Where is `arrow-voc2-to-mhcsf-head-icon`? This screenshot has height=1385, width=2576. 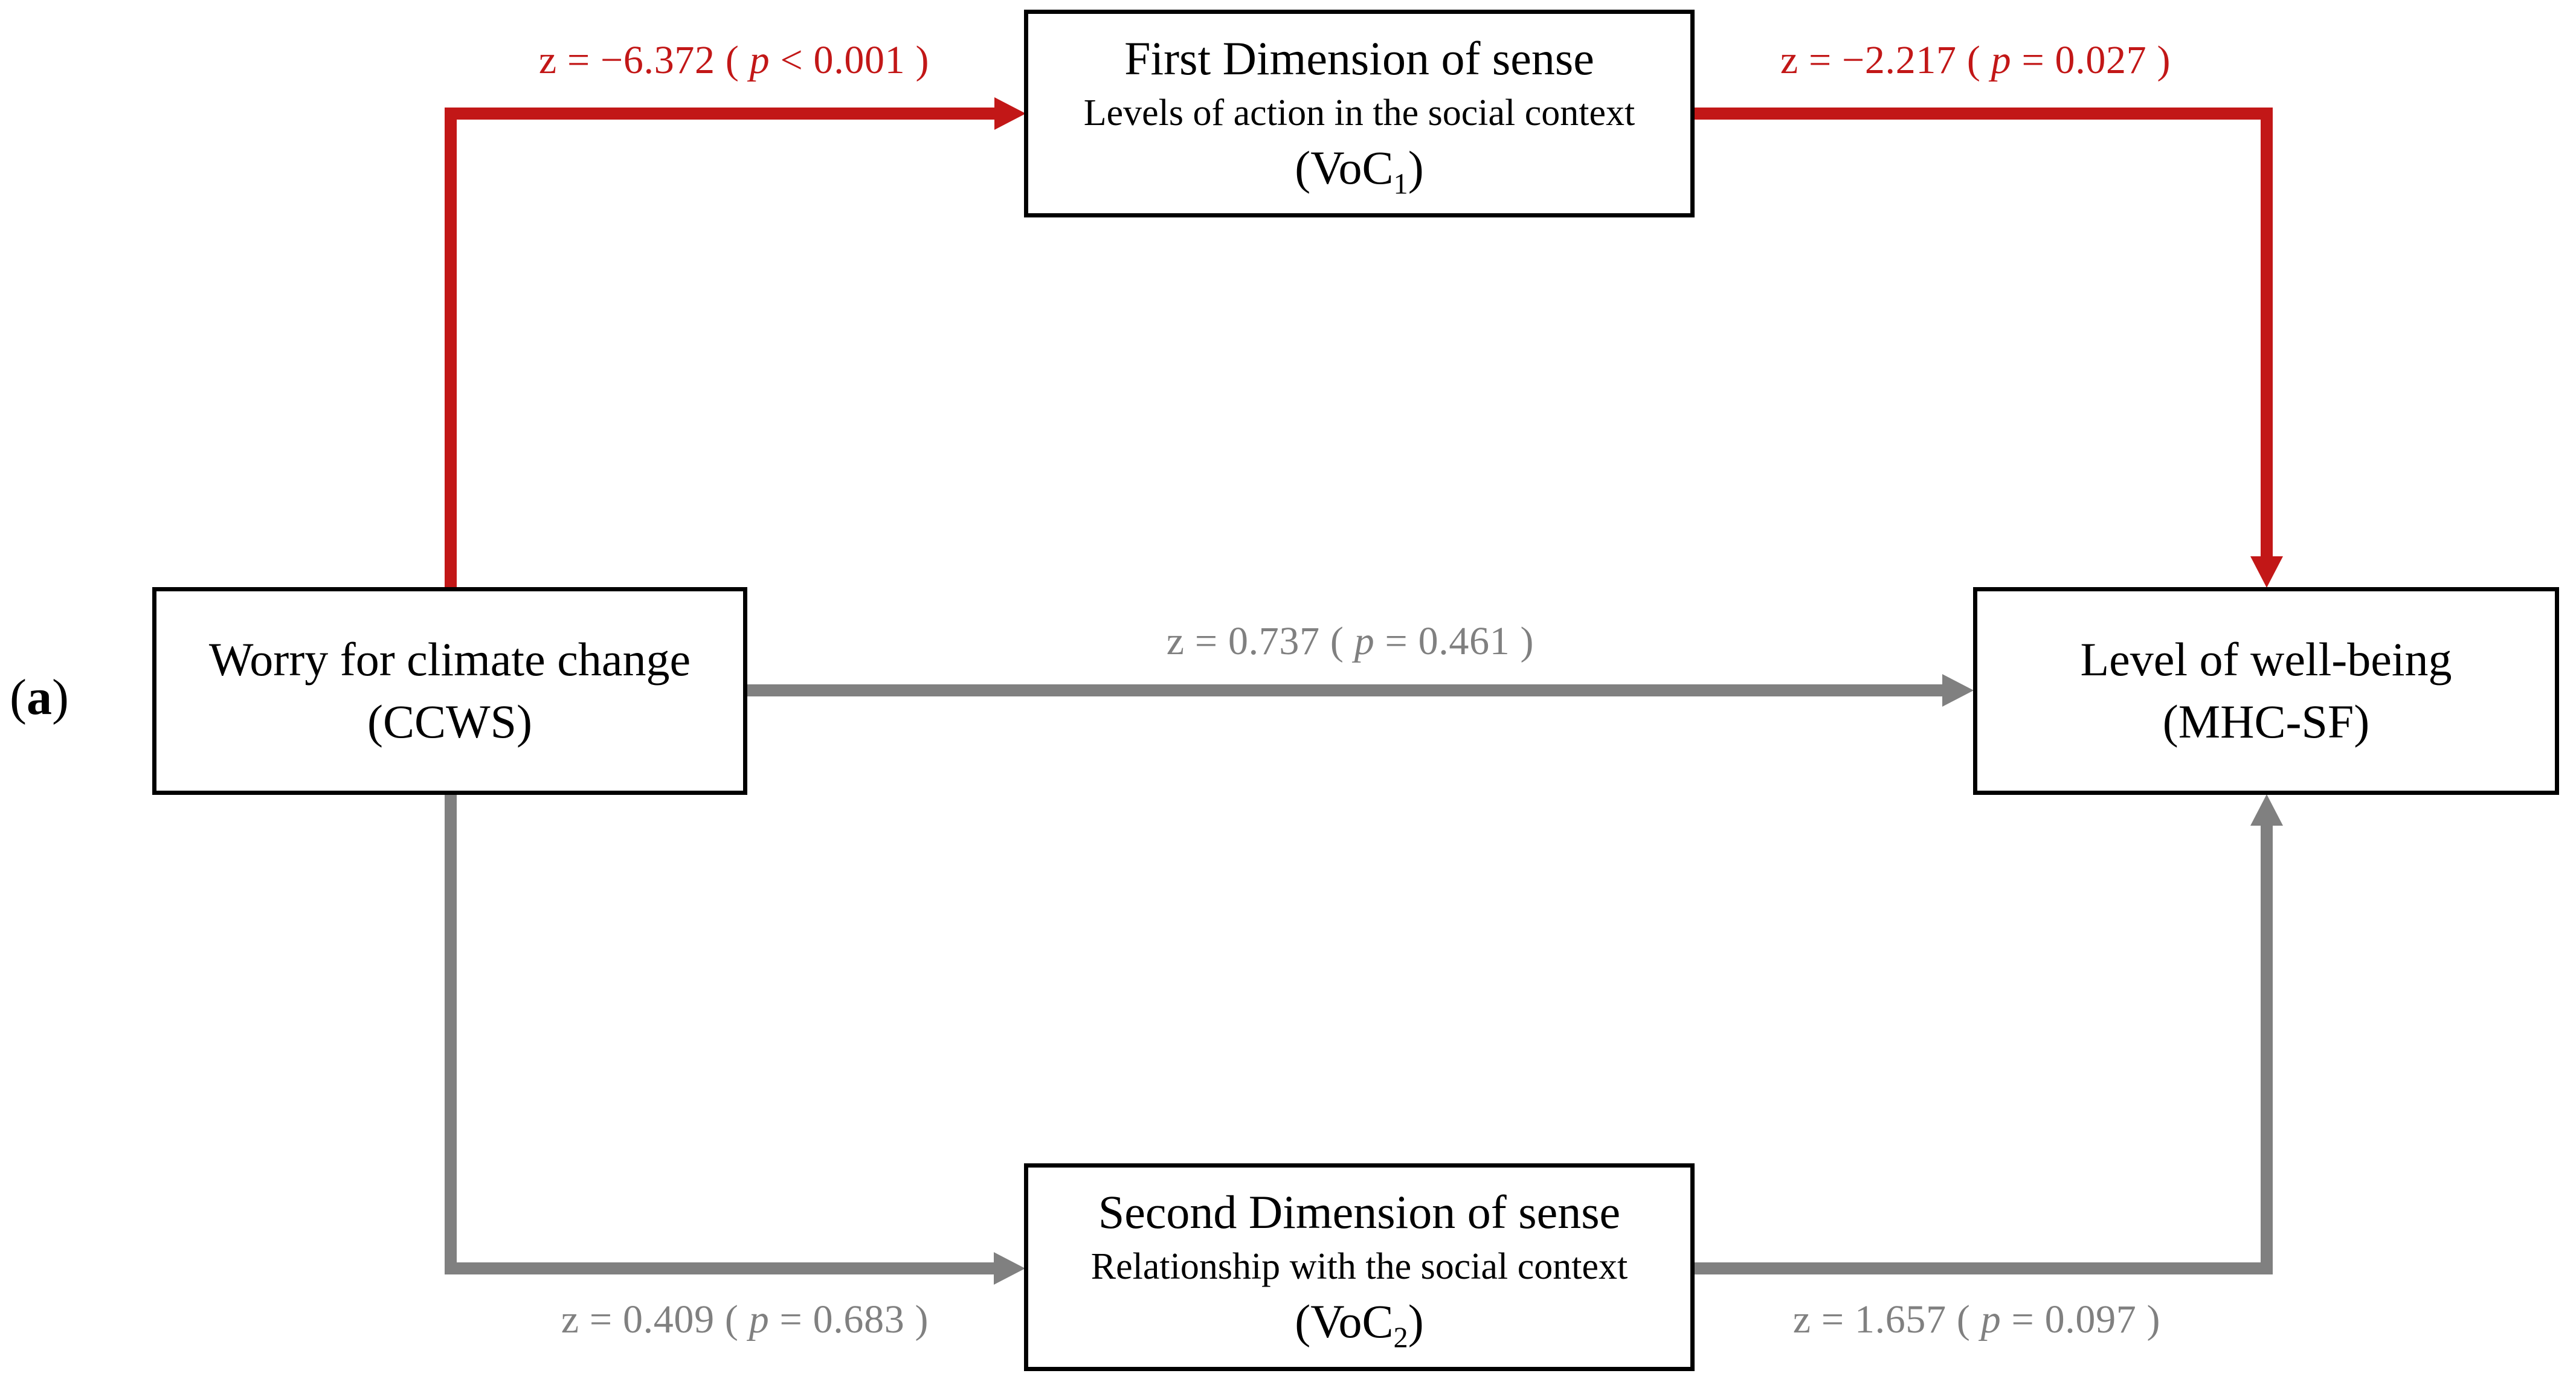
arrow-voc2-to-mhcsf-head-icon is located at coordinates (2266, 810).